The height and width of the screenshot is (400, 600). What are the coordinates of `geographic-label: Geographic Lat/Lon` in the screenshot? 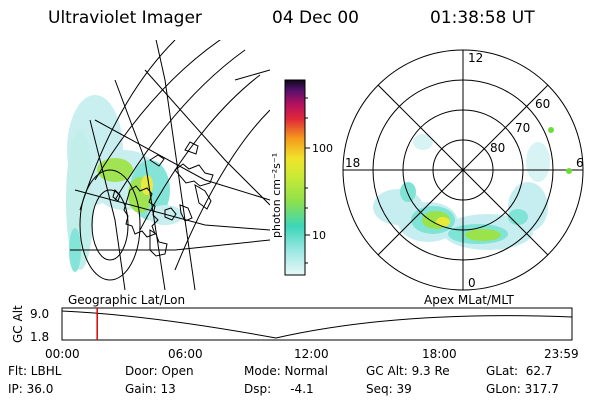 It's located at (127, 300).